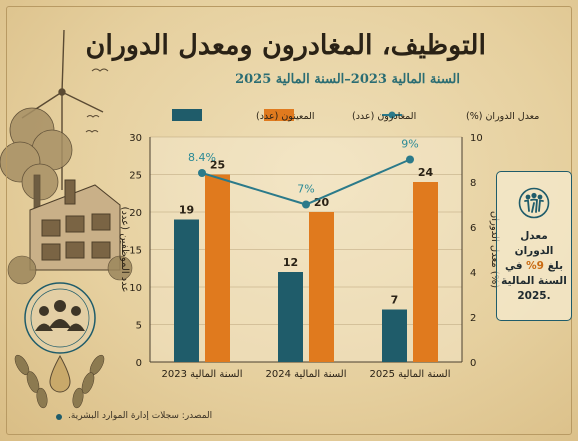 The image size is (578, 441). I want to click on bar-leavers-label: 24, so click(426, 172).